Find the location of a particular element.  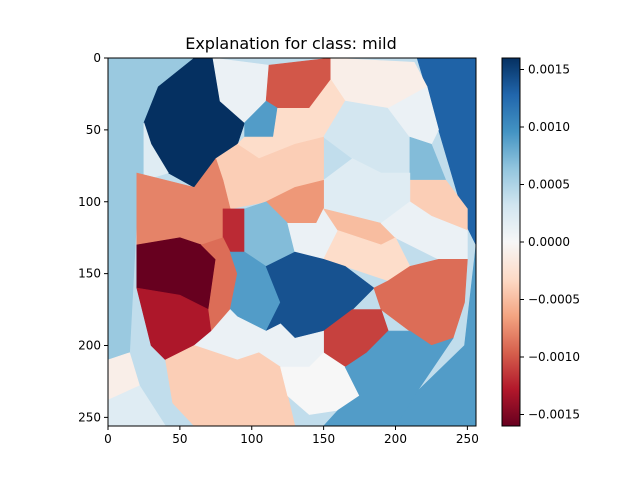

colorbar-tick-label: −0.0015 is located at coordinates (554, 415).